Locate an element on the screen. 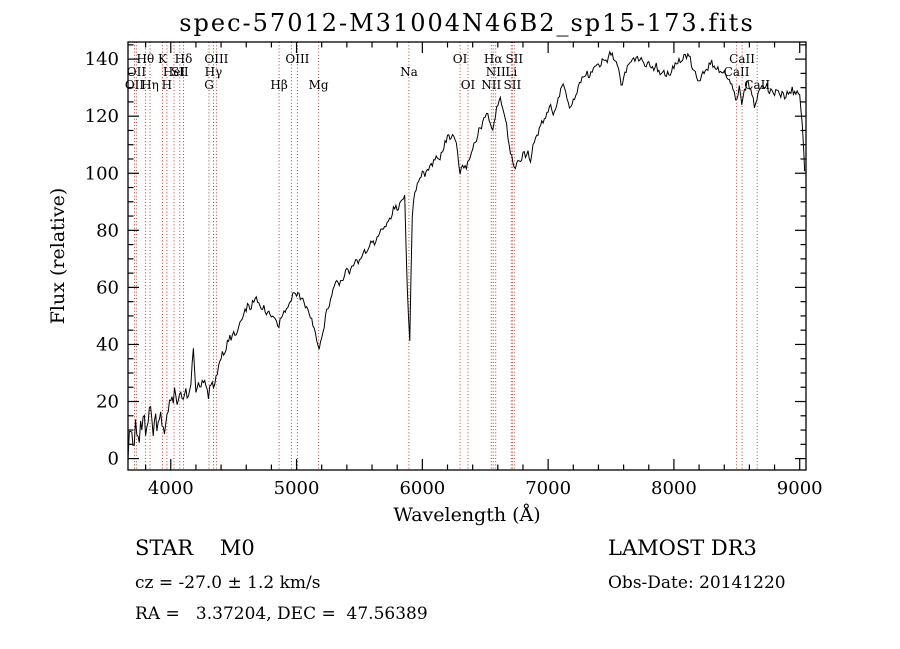  spectral-line-label: Hβ is located at coordinates (278, 85).